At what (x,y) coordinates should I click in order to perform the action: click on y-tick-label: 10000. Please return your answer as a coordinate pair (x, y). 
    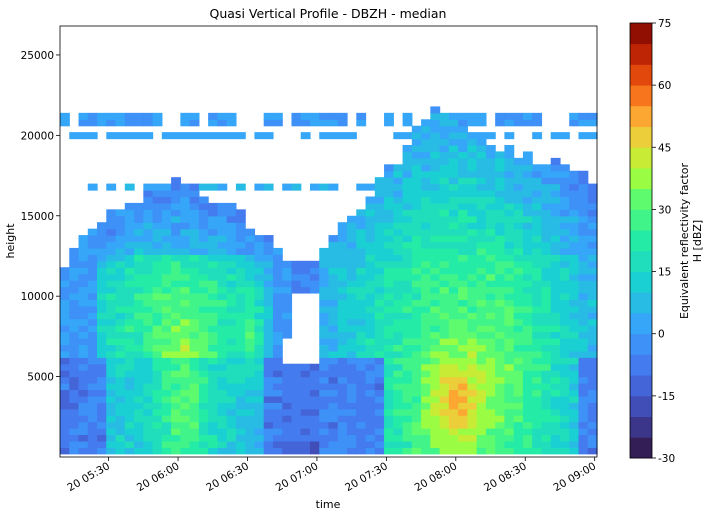
    Looking at the image, I should click on (37, 297).